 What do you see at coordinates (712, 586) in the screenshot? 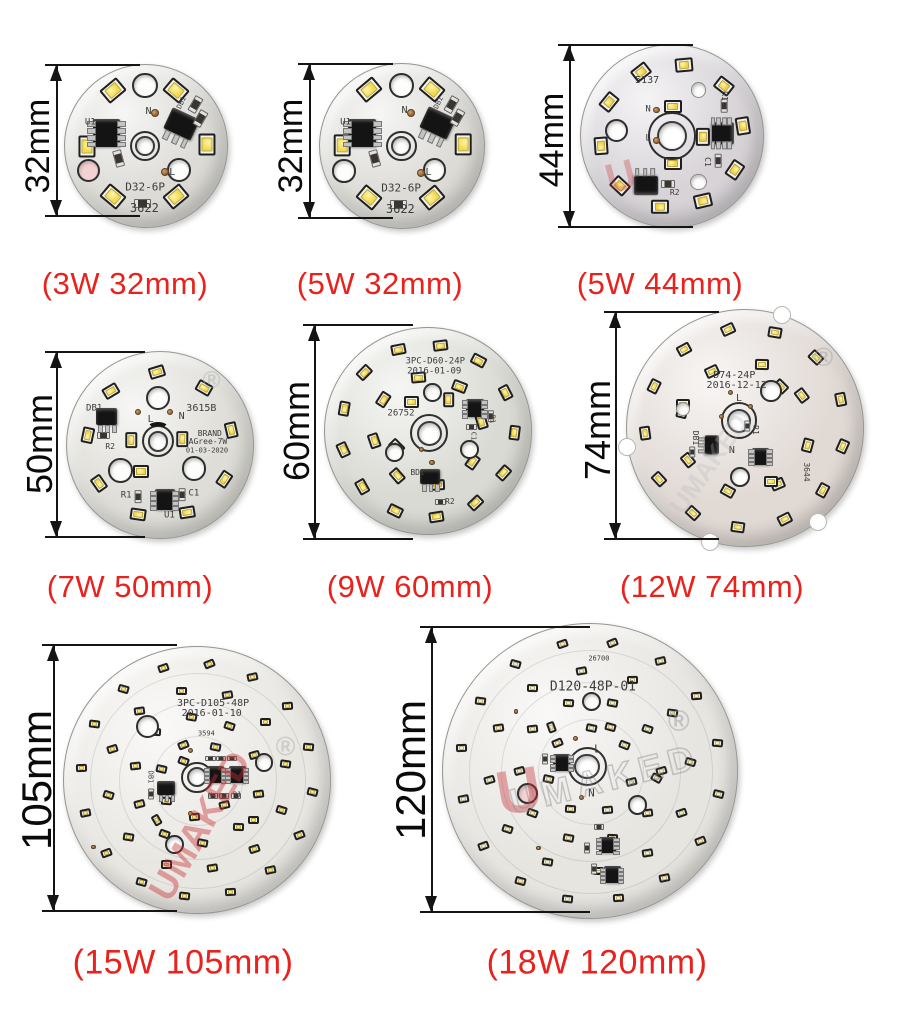
I see `board-caption: (12W 74mm)` at bounding box center [712, 586].